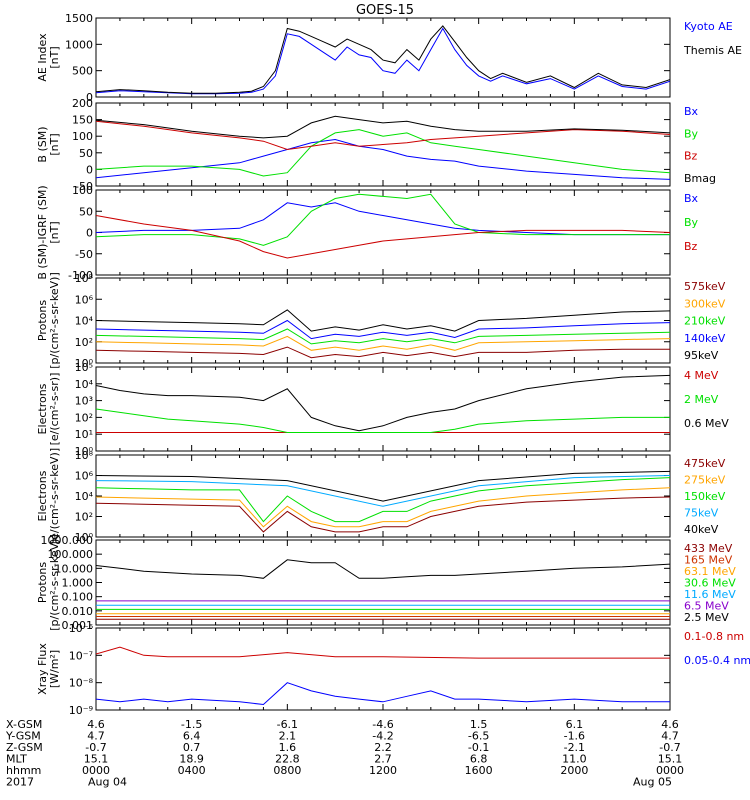  What do you see at coordinates (701, 375) in the screenshot?
I see `legend-entry: 4 MeV` at bounding box center [701, 375].